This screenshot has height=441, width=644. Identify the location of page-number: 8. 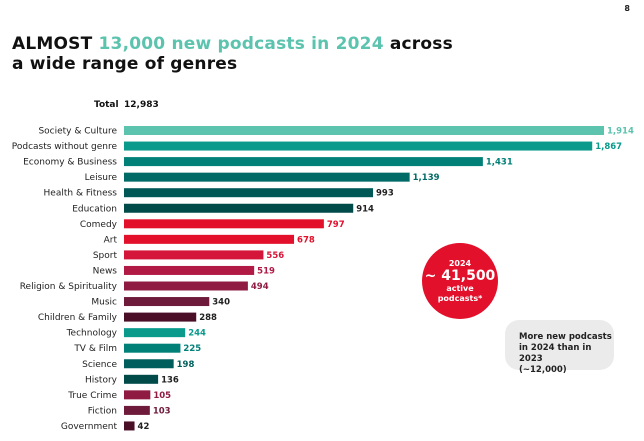
(627, 8).